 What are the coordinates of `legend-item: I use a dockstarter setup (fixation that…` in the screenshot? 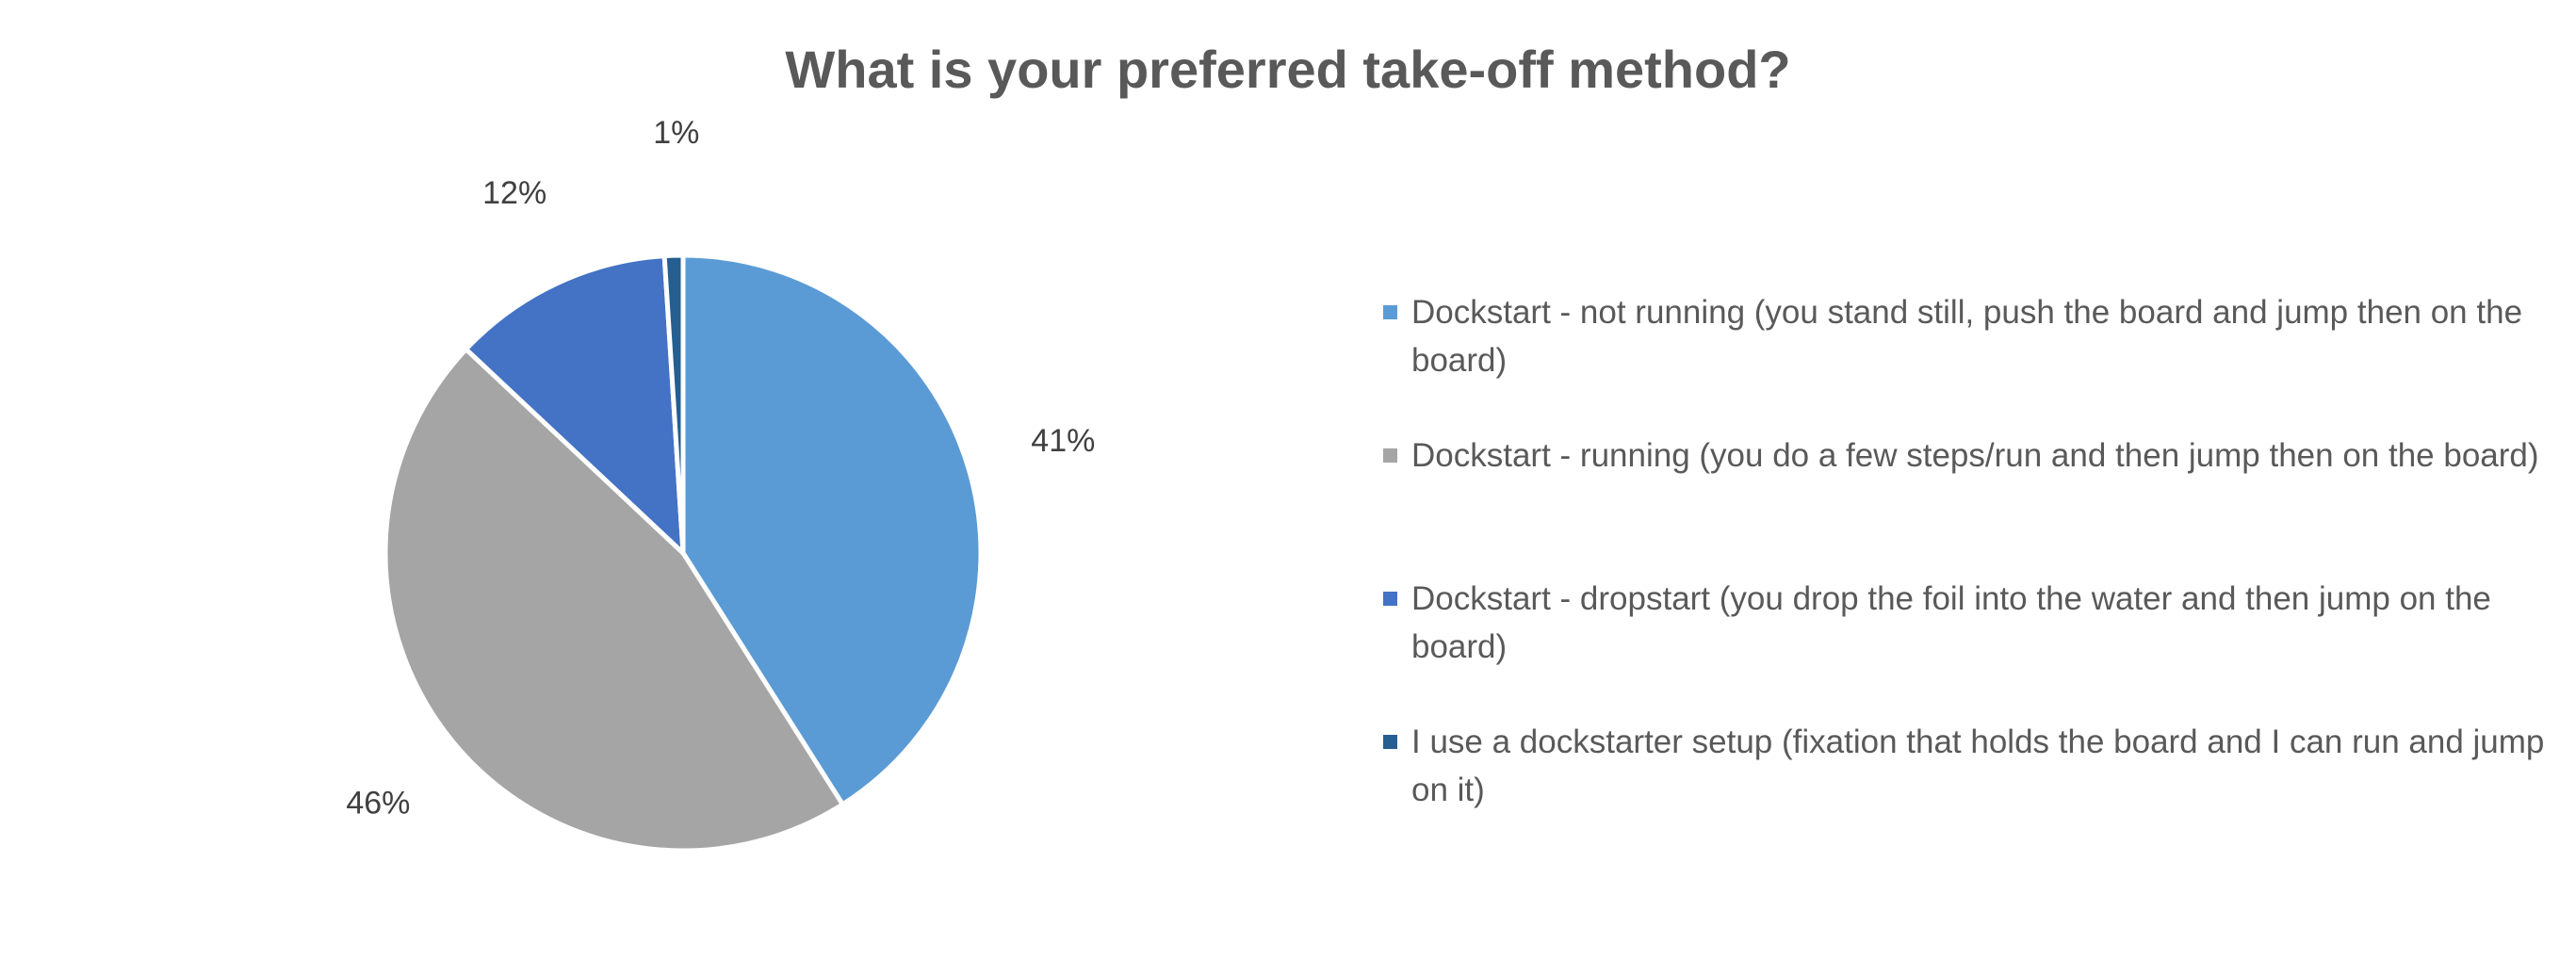 It's located at (1977, 766).